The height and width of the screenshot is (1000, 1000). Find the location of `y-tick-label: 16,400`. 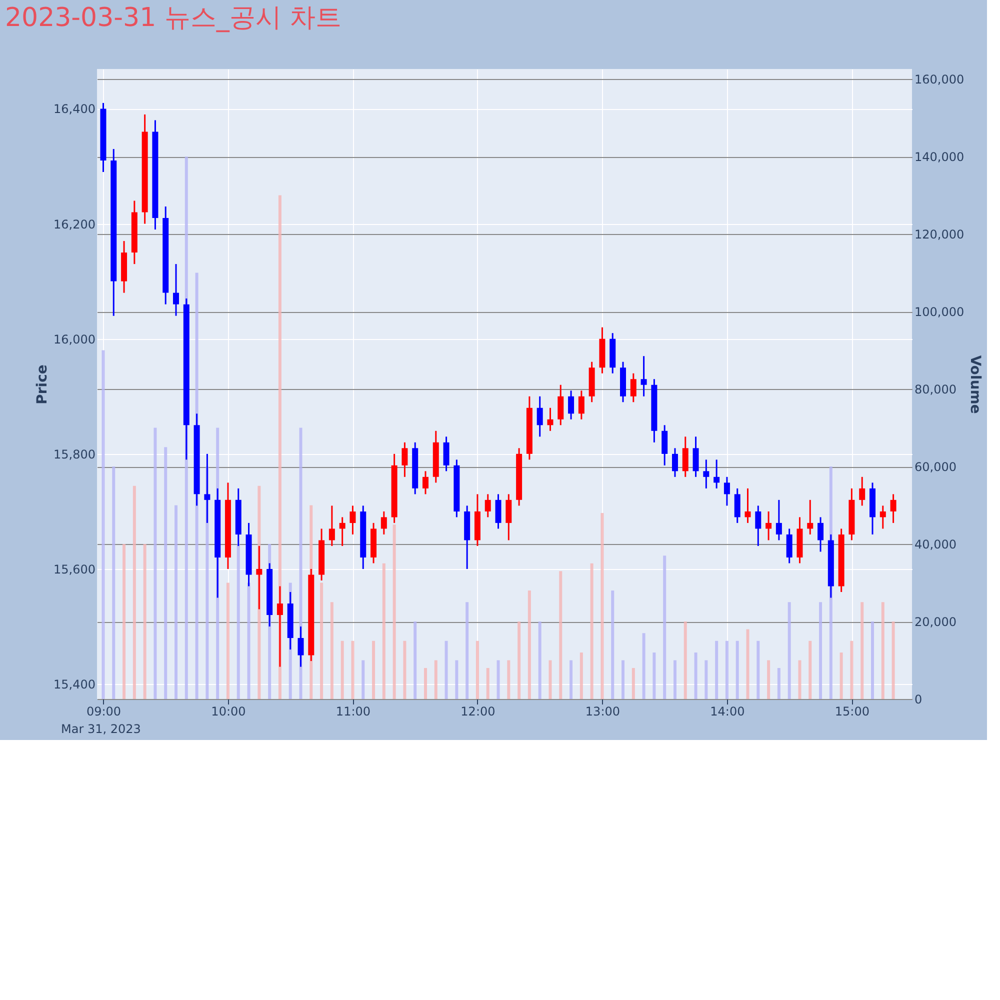

y-tick-label: 16,400 is located at coordinates (75, 109).